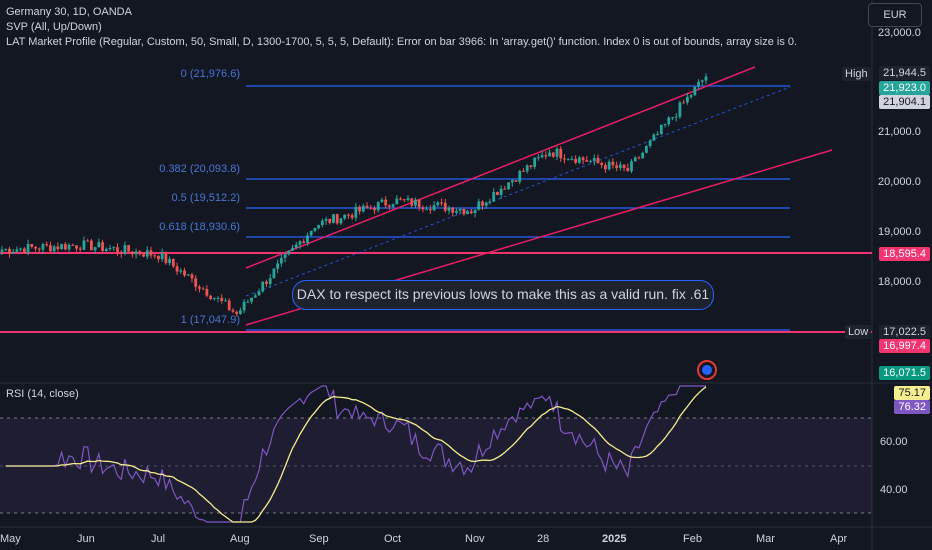  I want to click on alert-icon, so click(707, 370).